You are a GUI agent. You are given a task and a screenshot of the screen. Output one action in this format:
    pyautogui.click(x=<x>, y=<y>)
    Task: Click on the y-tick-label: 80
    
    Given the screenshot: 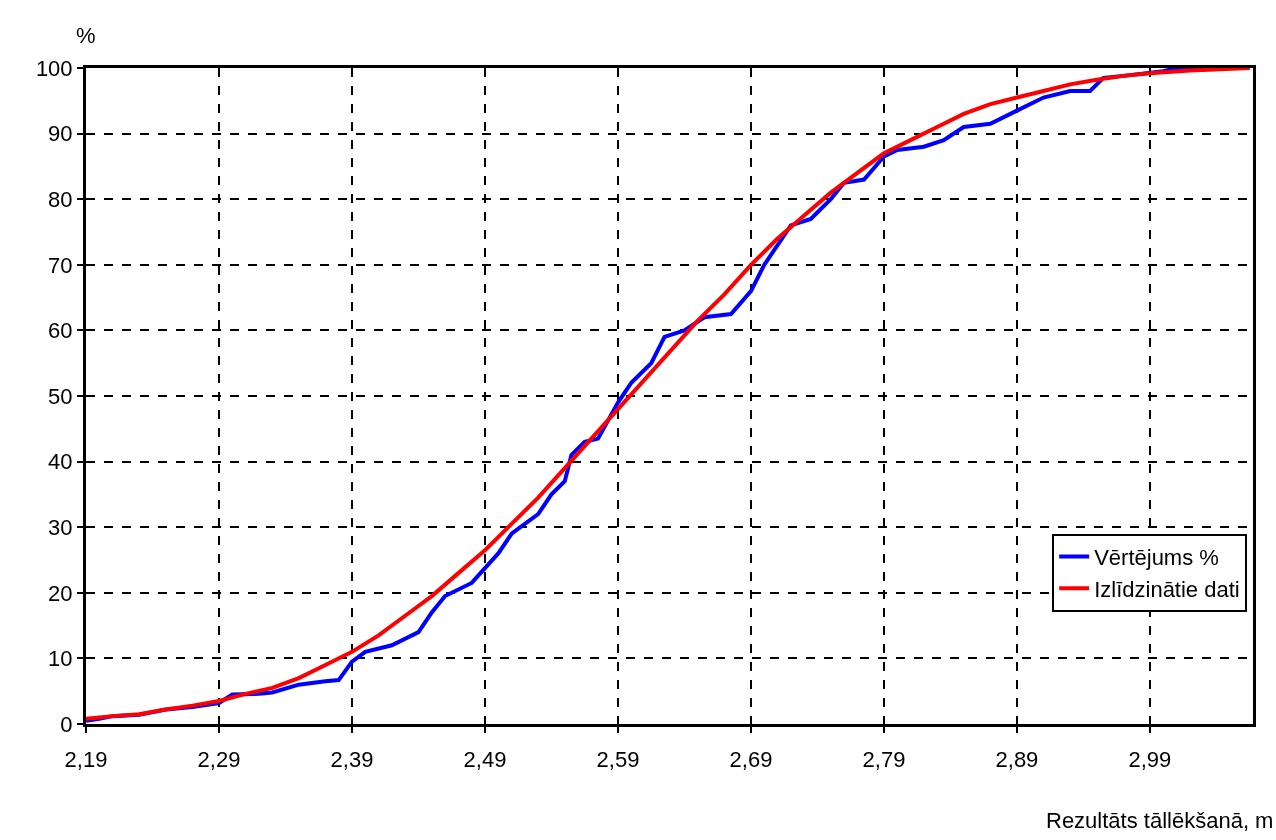 What is the action you would take?
    pyautogui.click(x=60, y=199)
    